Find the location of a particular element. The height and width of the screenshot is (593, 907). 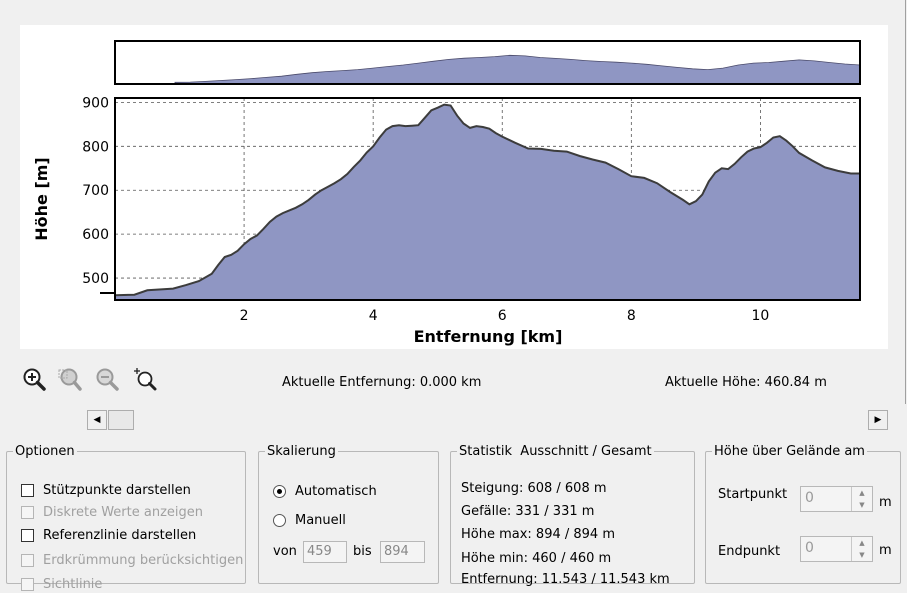

stat-min: Höhe min: 460 / 460 m is located at coordinates (536, 558).